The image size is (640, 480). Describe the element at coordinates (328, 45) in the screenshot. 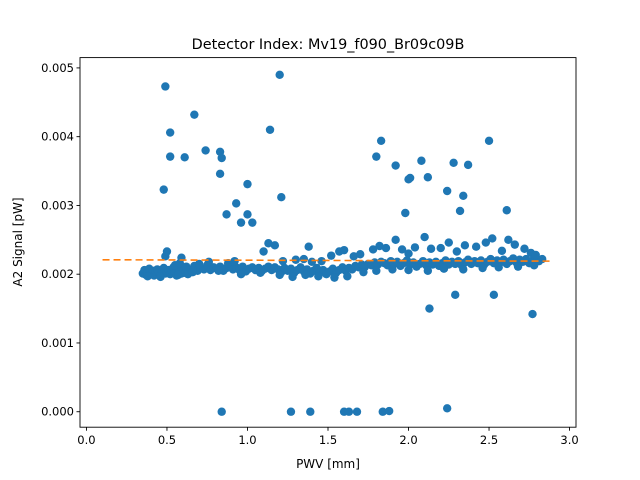

I see `chart-title: Detector Index: Mv19_f090_Br09c09B` at that location.